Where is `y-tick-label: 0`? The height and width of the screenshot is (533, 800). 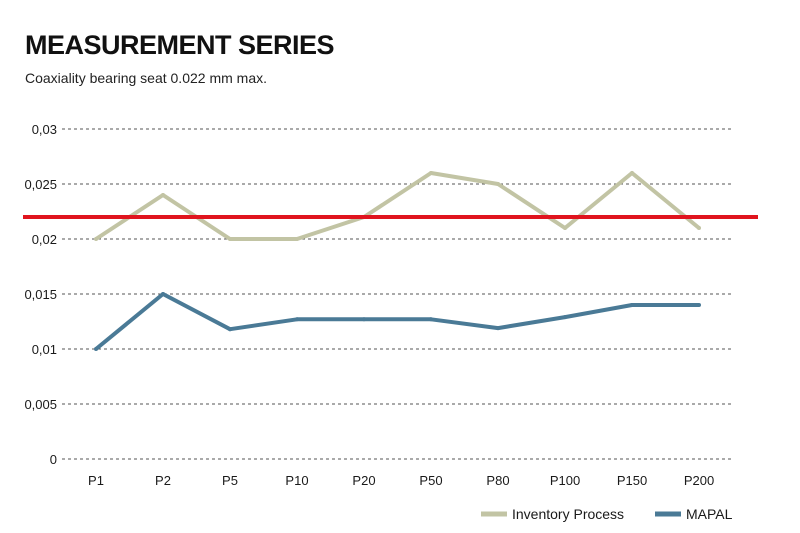 y-tick-label: 0 is located at coordinates (53, 459).